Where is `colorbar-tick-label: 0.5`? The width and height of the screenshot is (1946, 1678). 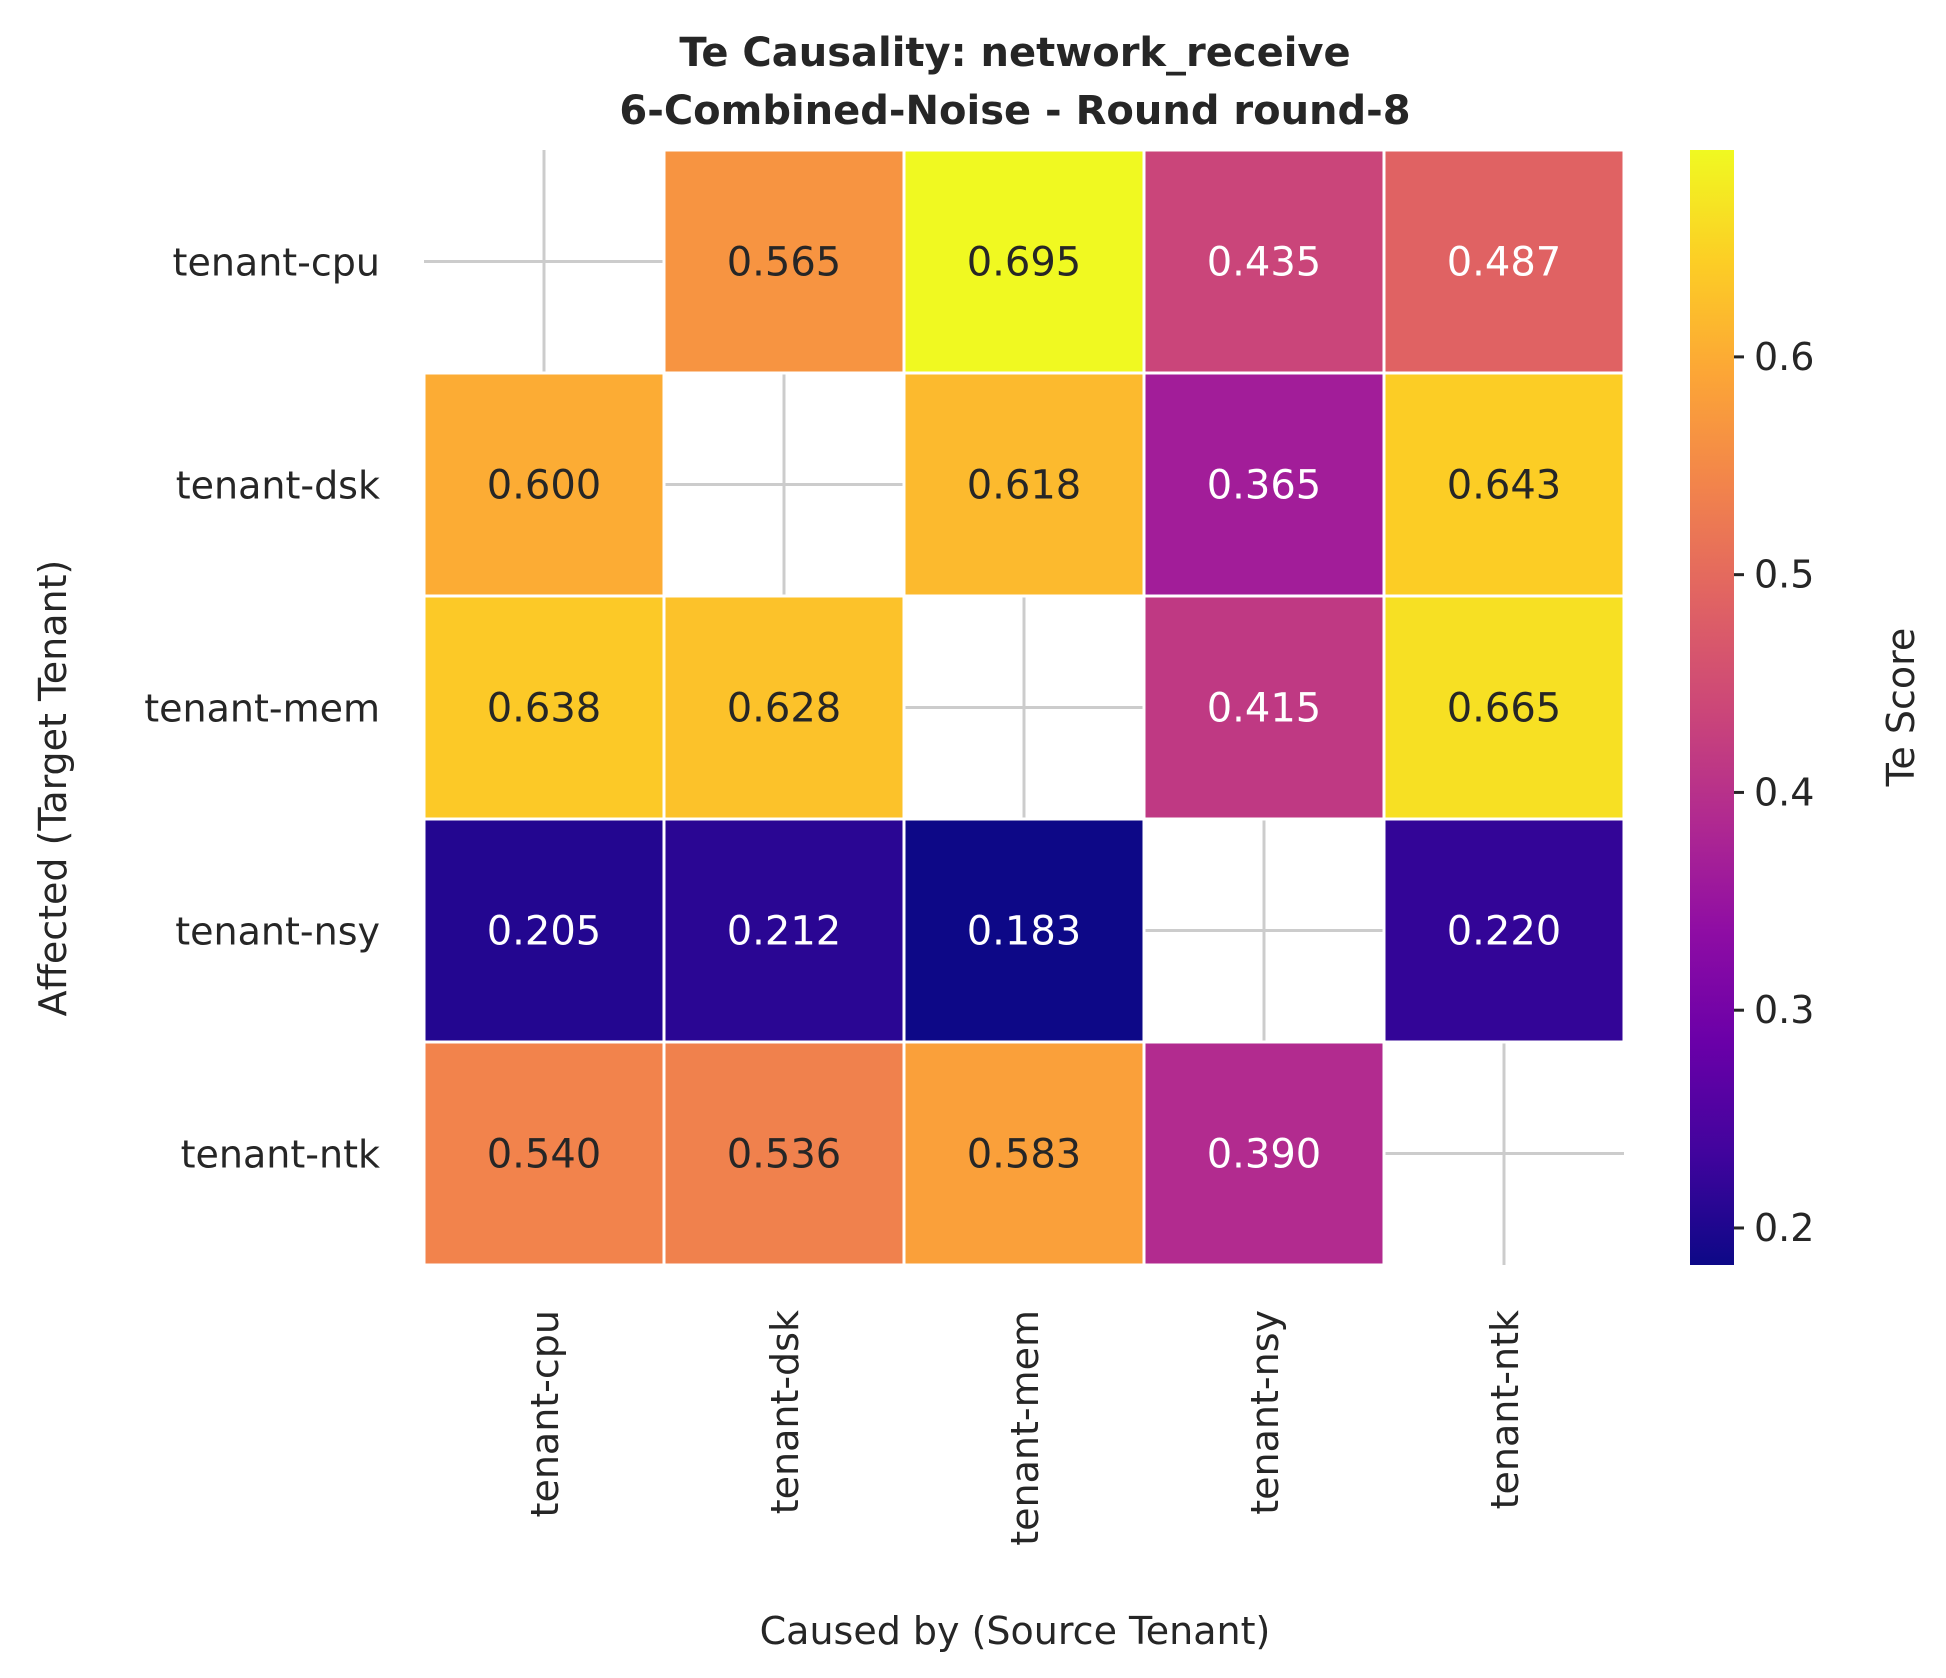 colorbar-tick-label: 0.5 is located at coordinates (1784, 575).